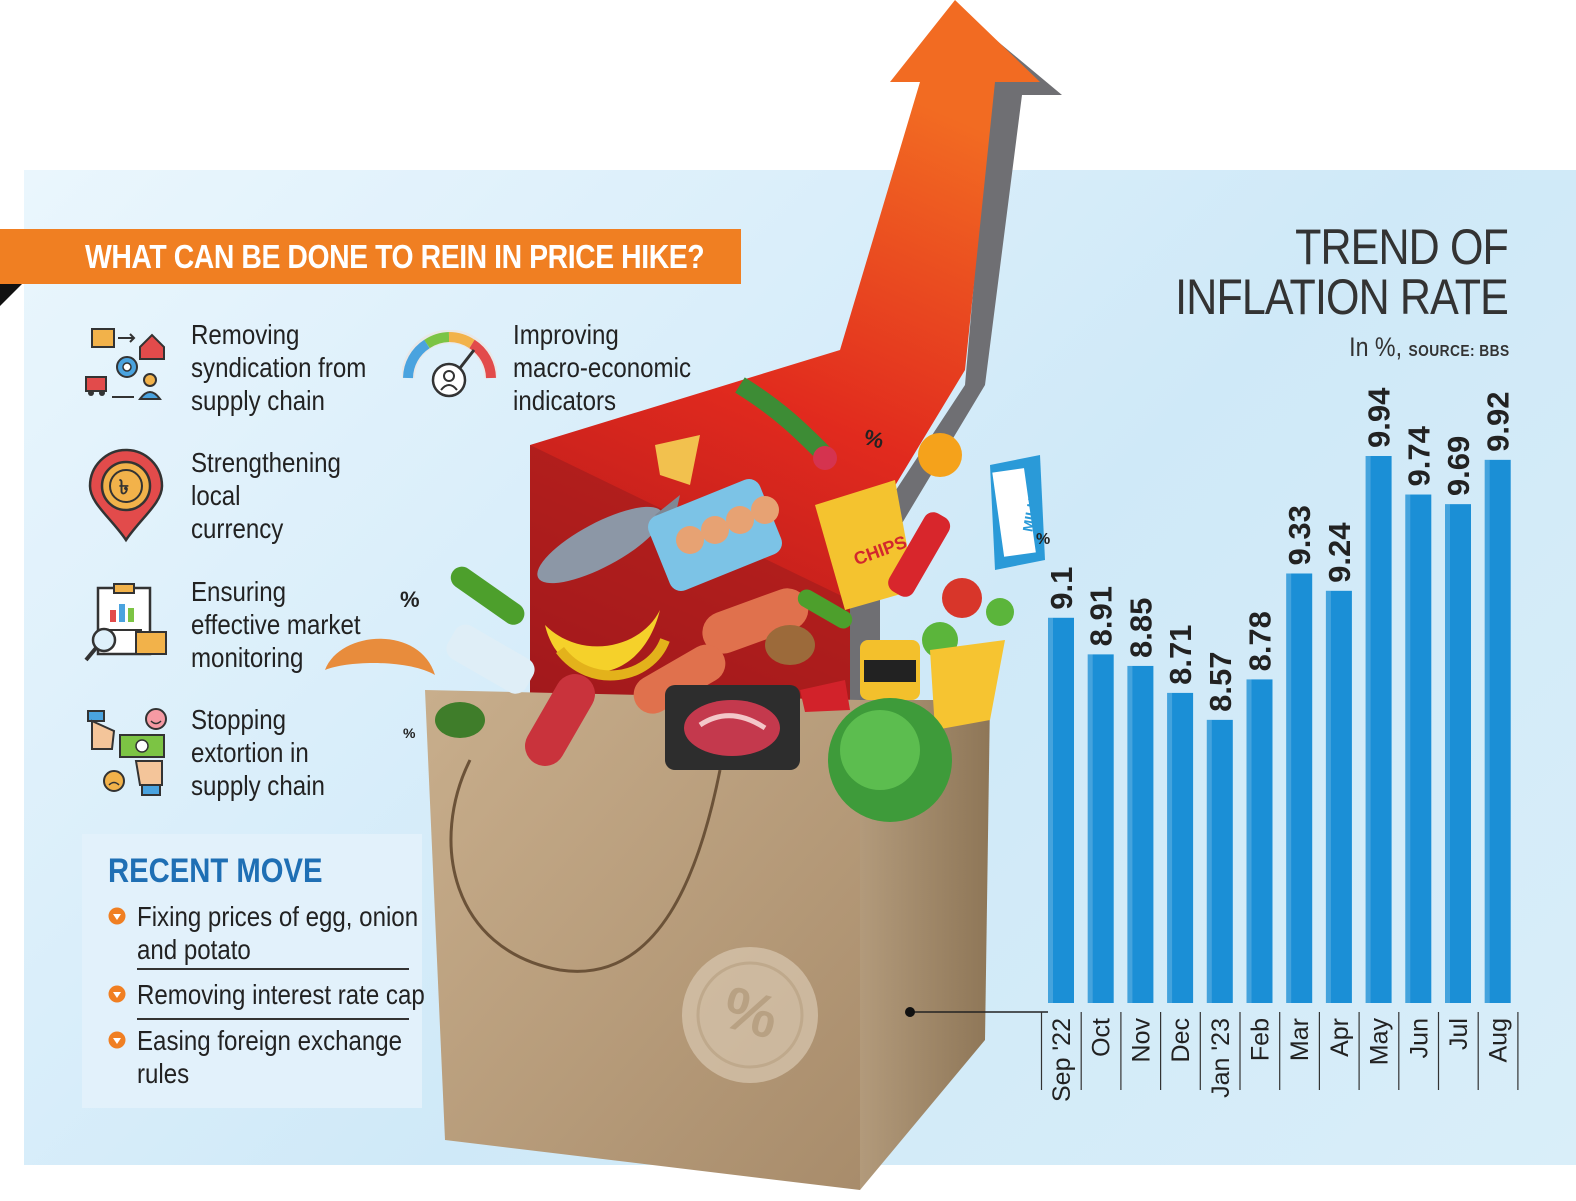  Describe the element at coordinates (125, 622) in the screenshot. I see `clipboard-monitoring-icon` at that location.